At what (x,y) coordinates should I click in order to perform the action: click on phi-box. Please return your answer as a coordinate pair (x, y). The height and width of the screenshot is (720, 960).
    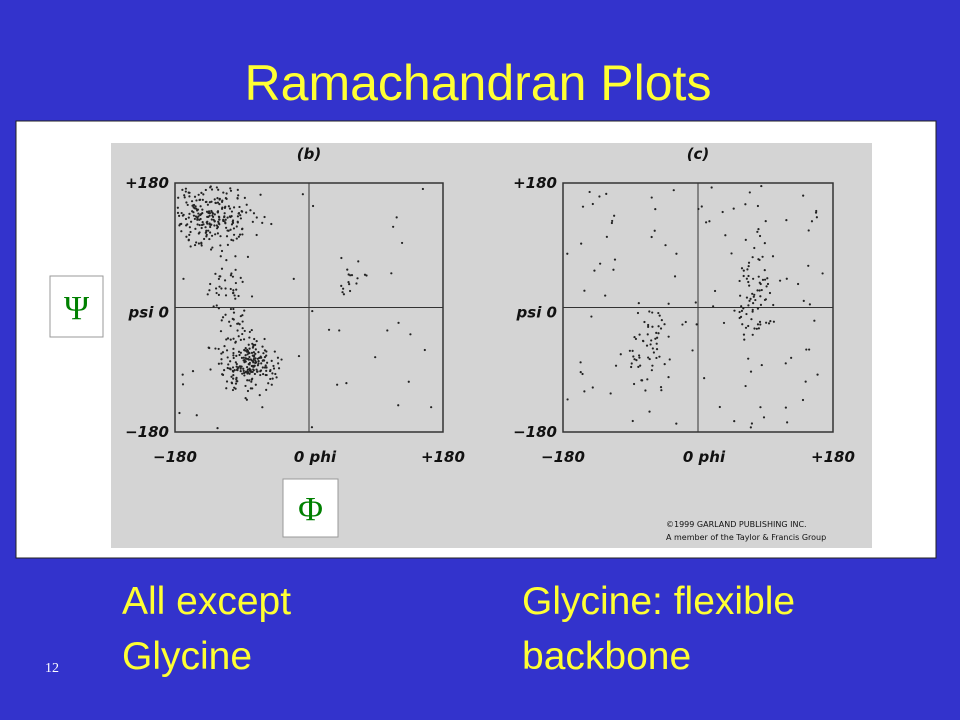
    Looking at the image, I should click on (310, 508).